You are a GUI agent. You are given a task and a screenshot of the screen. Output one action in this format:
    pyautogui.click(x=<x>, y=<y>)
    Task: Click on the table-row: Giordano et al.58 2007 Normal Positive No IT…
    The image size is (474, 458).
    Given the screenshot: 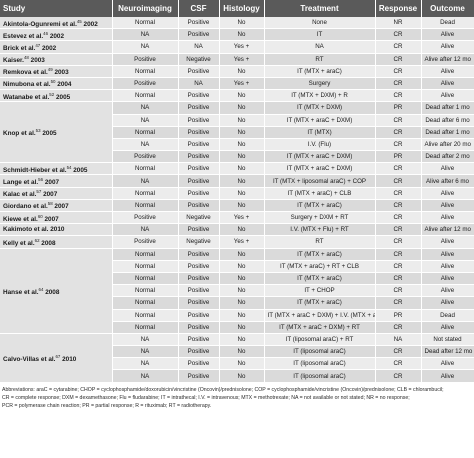 What is the action you would take?
    pyautogui.click(x=237, y=206)
    